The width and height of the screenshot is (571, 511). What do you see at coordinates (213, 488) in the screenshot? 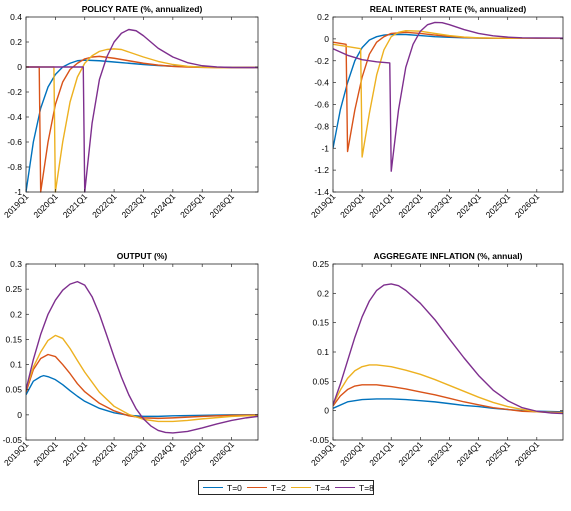
I see `legend-swatch-t0` at bounding box center [213, 488].